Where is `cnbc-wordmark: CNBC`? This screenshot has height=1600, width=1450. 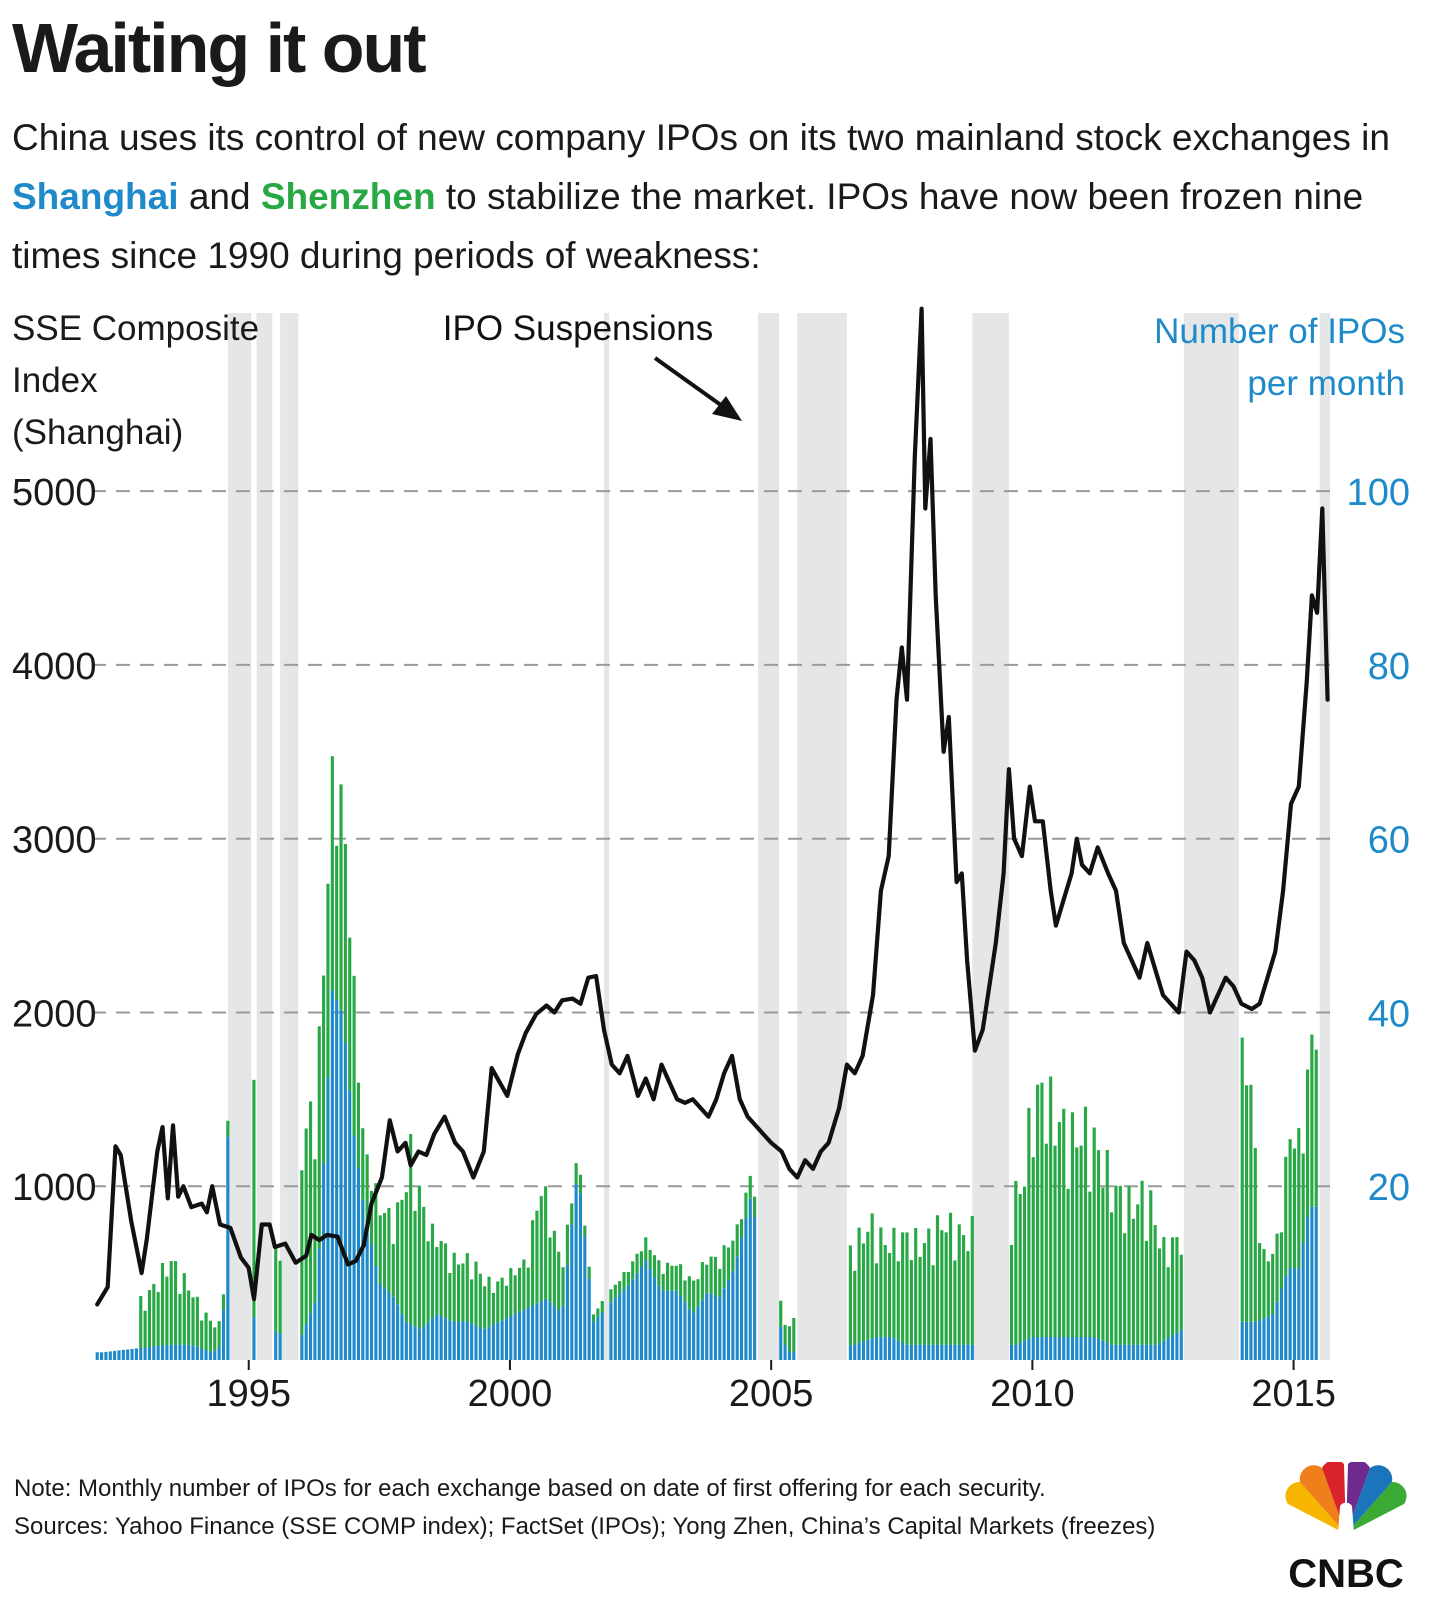
cnbc-wordmark: CNBC is located at coordinates (1346, 1572).